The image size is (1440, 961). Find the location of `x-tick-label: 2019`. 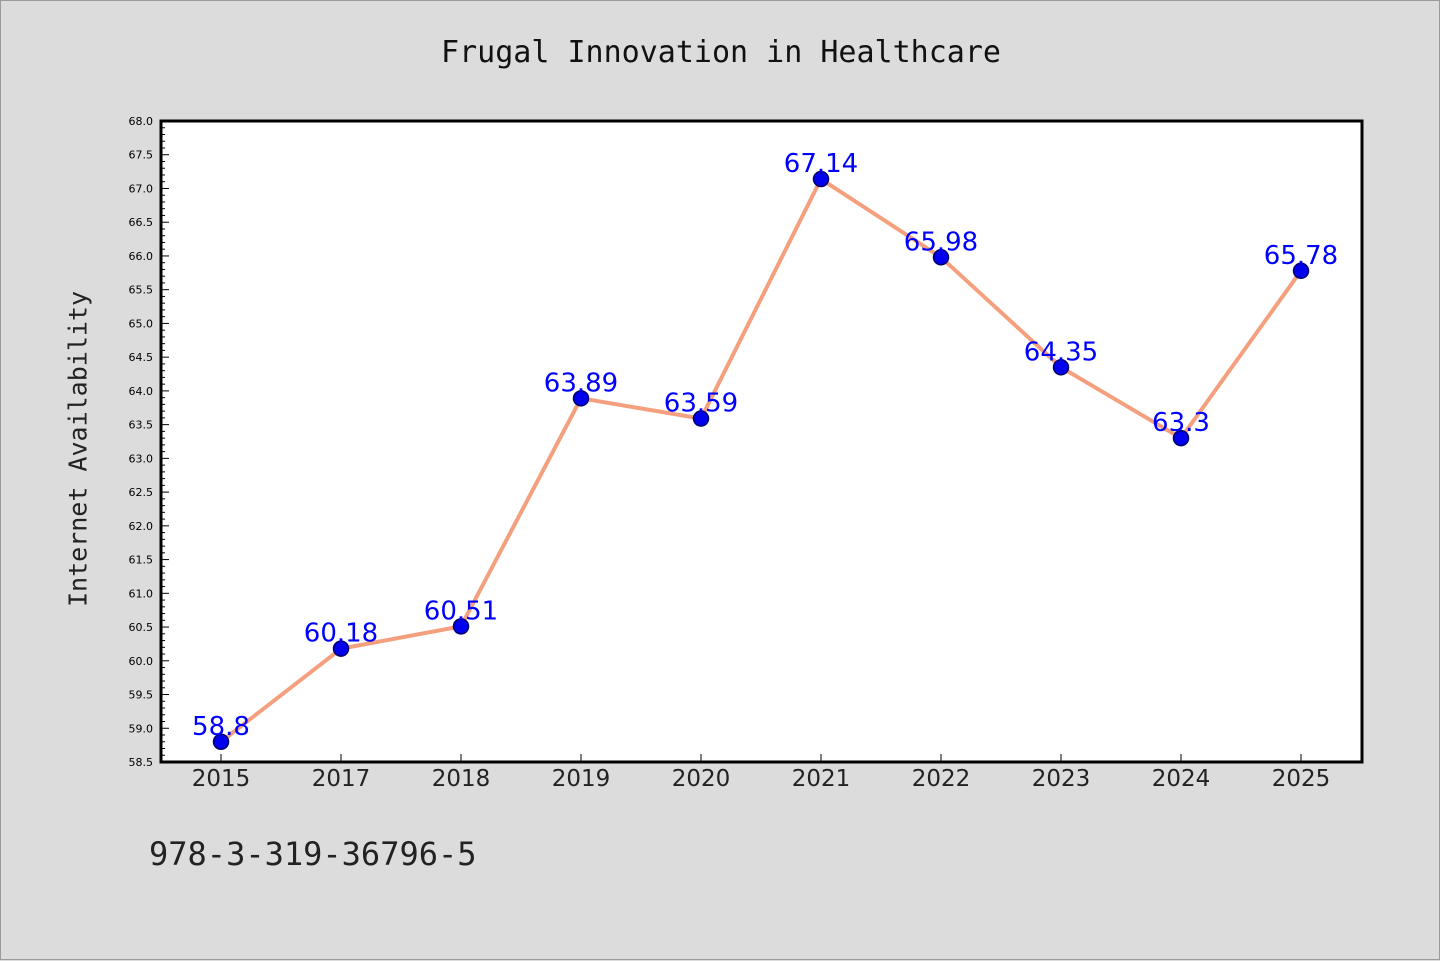

x-tick-label: 2019 is located at coordinates (581, 779).